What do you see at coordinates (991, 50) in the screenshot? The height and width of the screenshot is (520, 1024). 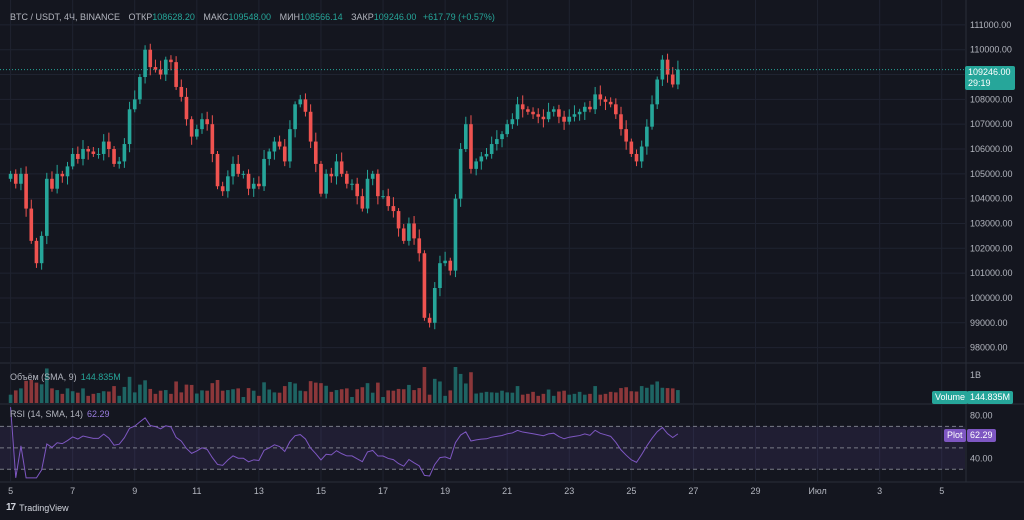 I see `y-tick-label: 110000.00` at bounding box center [991, 50].